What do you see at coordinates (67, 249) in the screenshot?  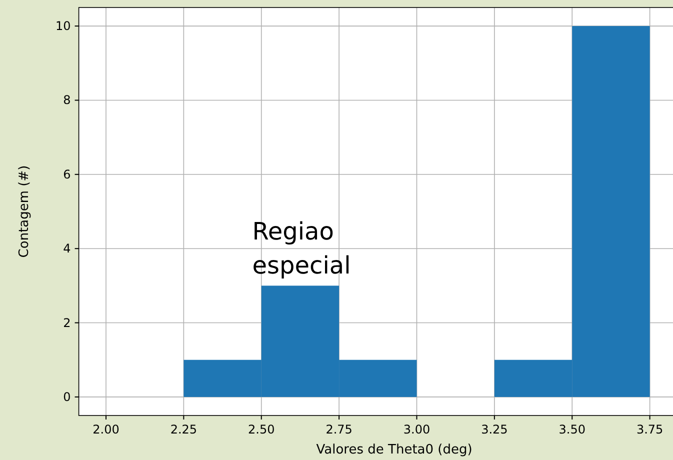 I see `y-tick-label: 4` at bounding box center [67, 249].